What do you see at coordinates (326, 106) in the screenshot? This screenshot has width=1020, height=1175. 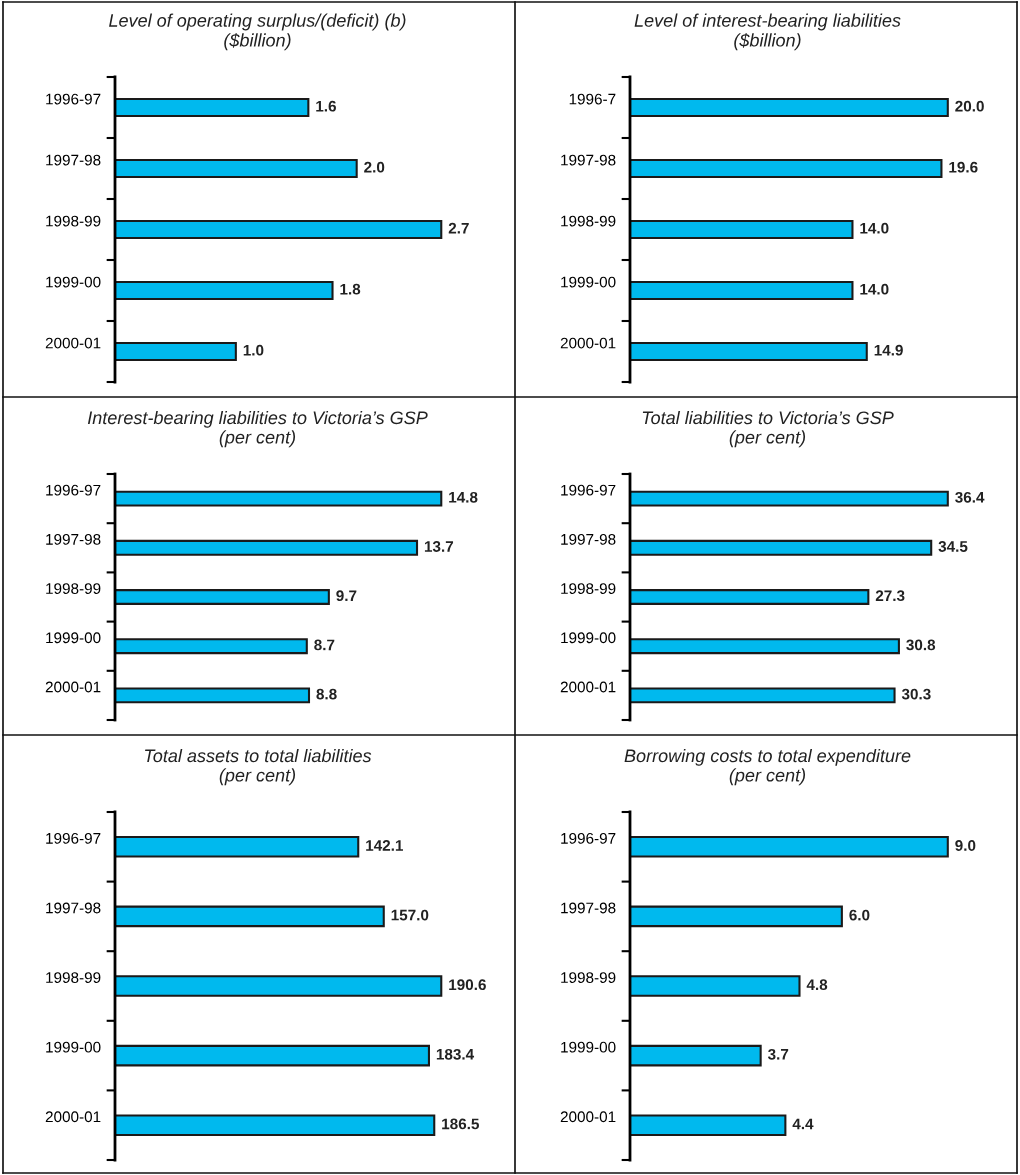 I see `data-label: 1.6` at bounding box center [326, 106].